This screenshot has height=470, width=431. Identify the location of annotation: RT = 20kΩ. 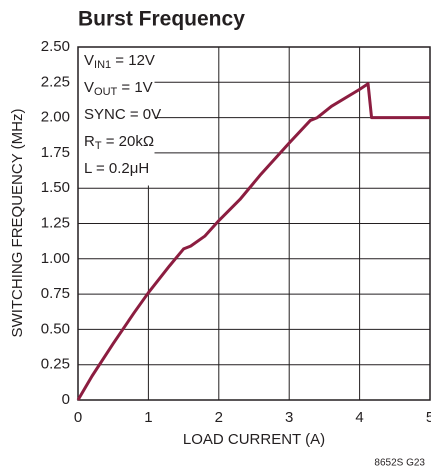
(119, 142).